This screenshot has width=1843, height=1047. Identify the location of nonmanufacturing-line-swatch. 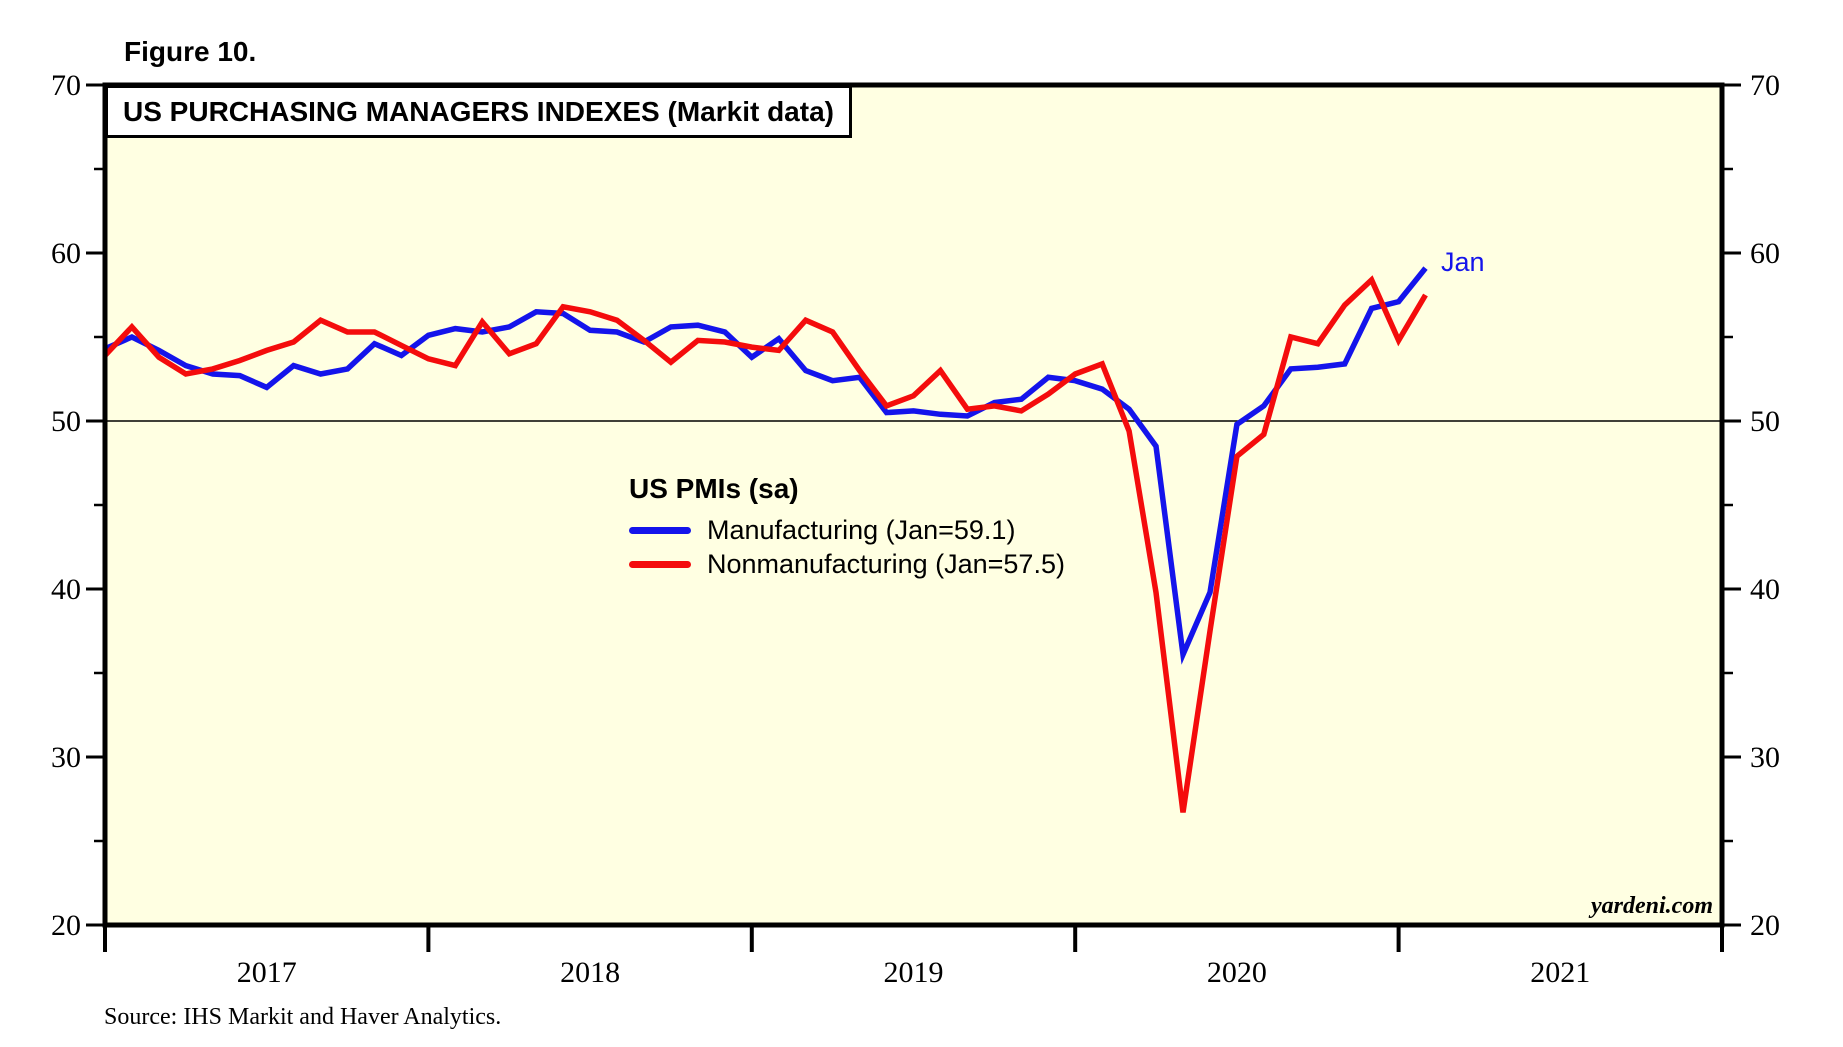
(660, 564).